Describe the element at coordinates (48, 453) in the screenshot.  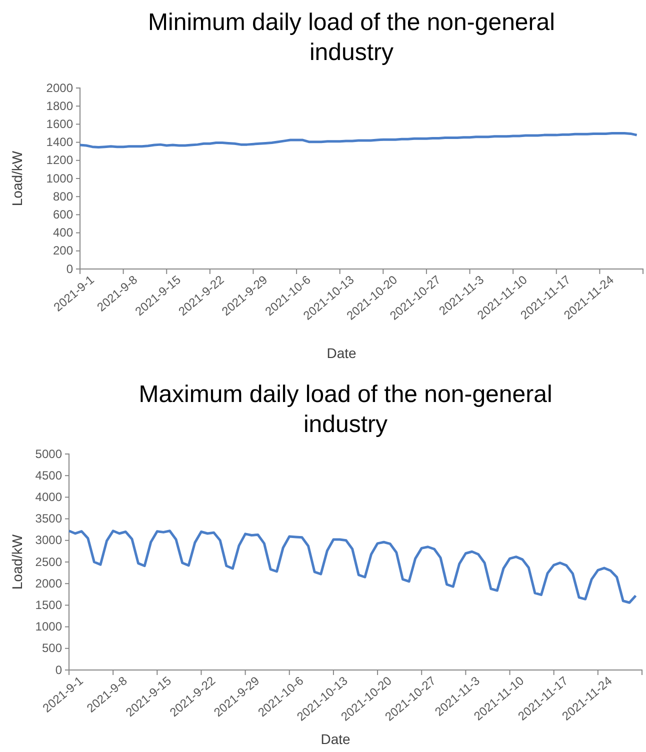
I see `y-tick-label: 5000` at that location.